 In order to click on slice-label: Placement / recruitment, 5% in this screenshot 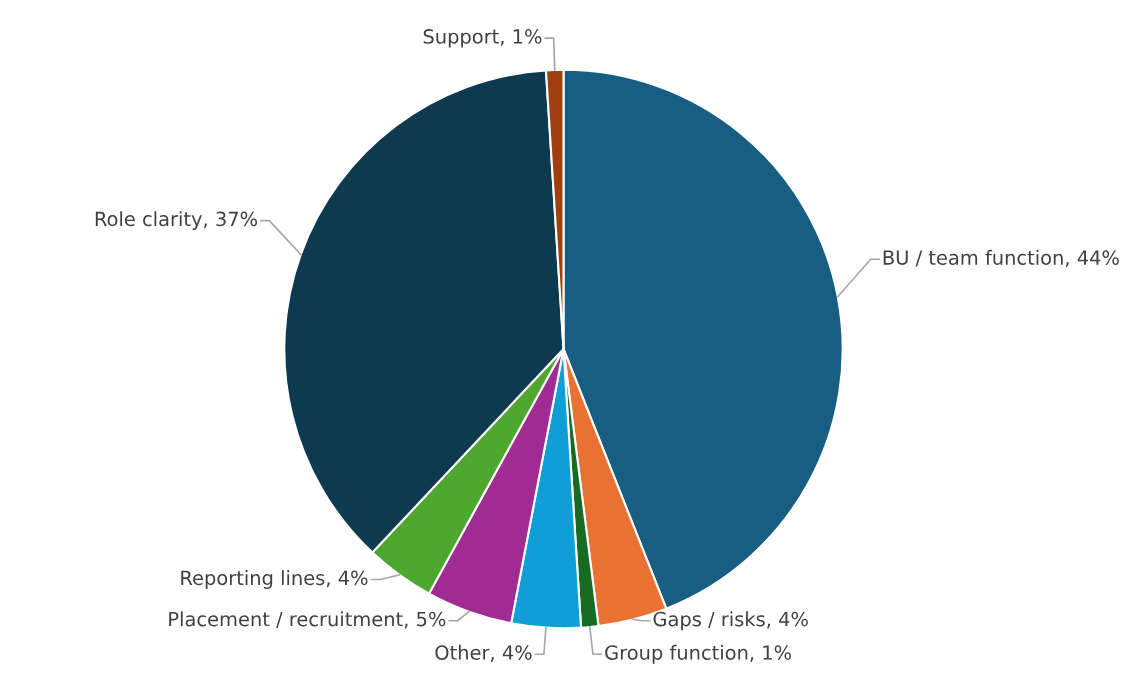, I will do `click(307, 620)`.